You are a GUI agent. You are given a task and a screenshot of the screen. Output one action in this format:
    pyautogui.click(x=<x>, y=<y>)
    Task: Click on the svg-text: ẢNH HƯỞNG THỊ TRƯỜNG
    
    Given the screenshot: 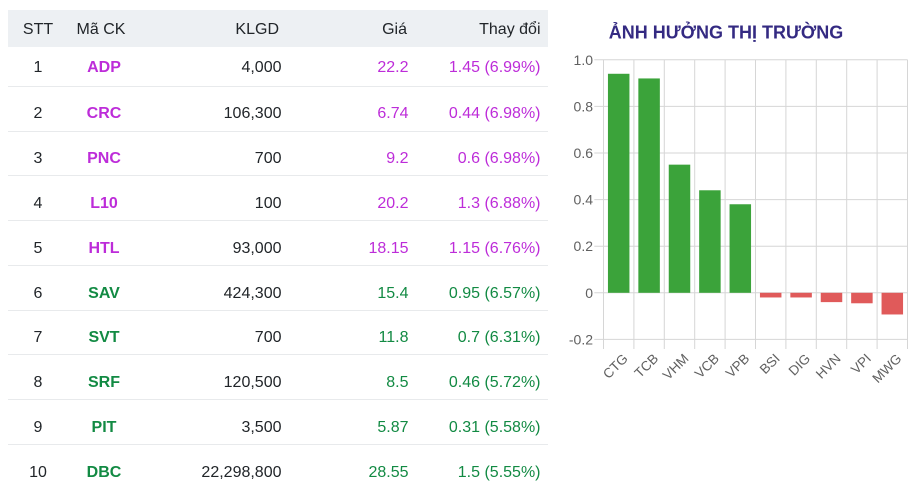 What is the action you would take?
    pyautogui.click(x=726, y=32)
    